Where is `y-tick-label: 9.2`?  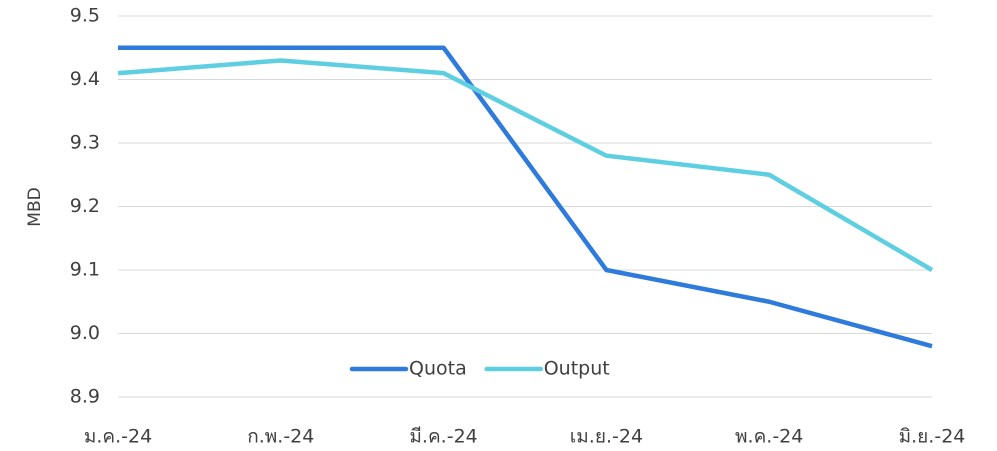
y-tick-label: 9.2 is located at coordinates (85, 206).